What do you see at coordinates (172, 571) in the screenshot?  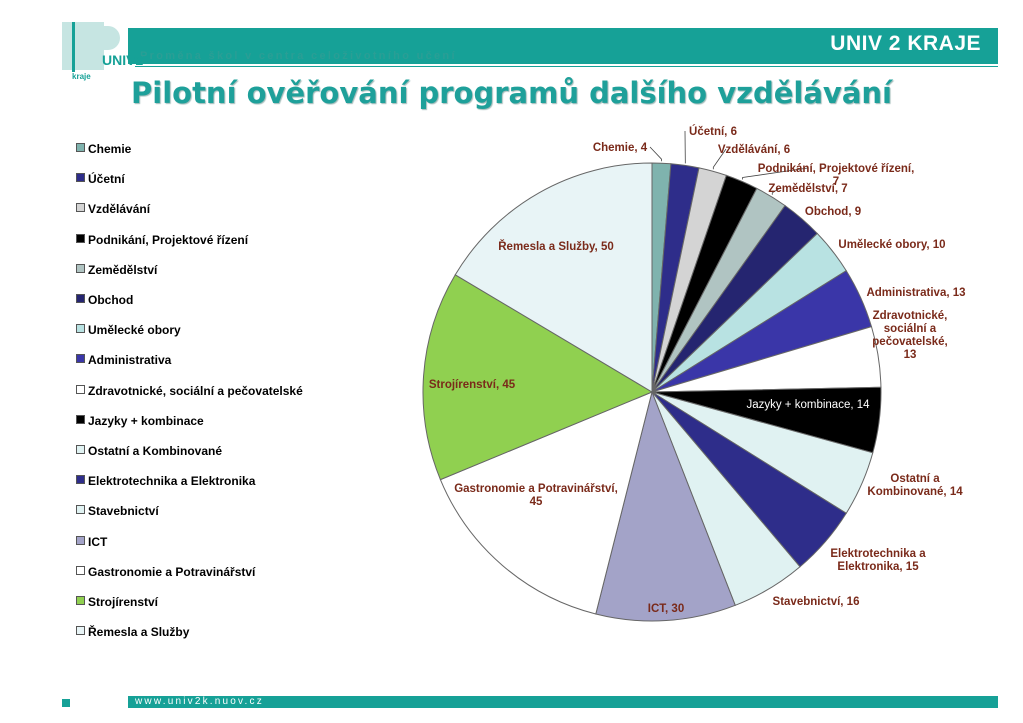 I see `legend-label: Gastronomie a Potravinářství` at bounding box center [172, 571].